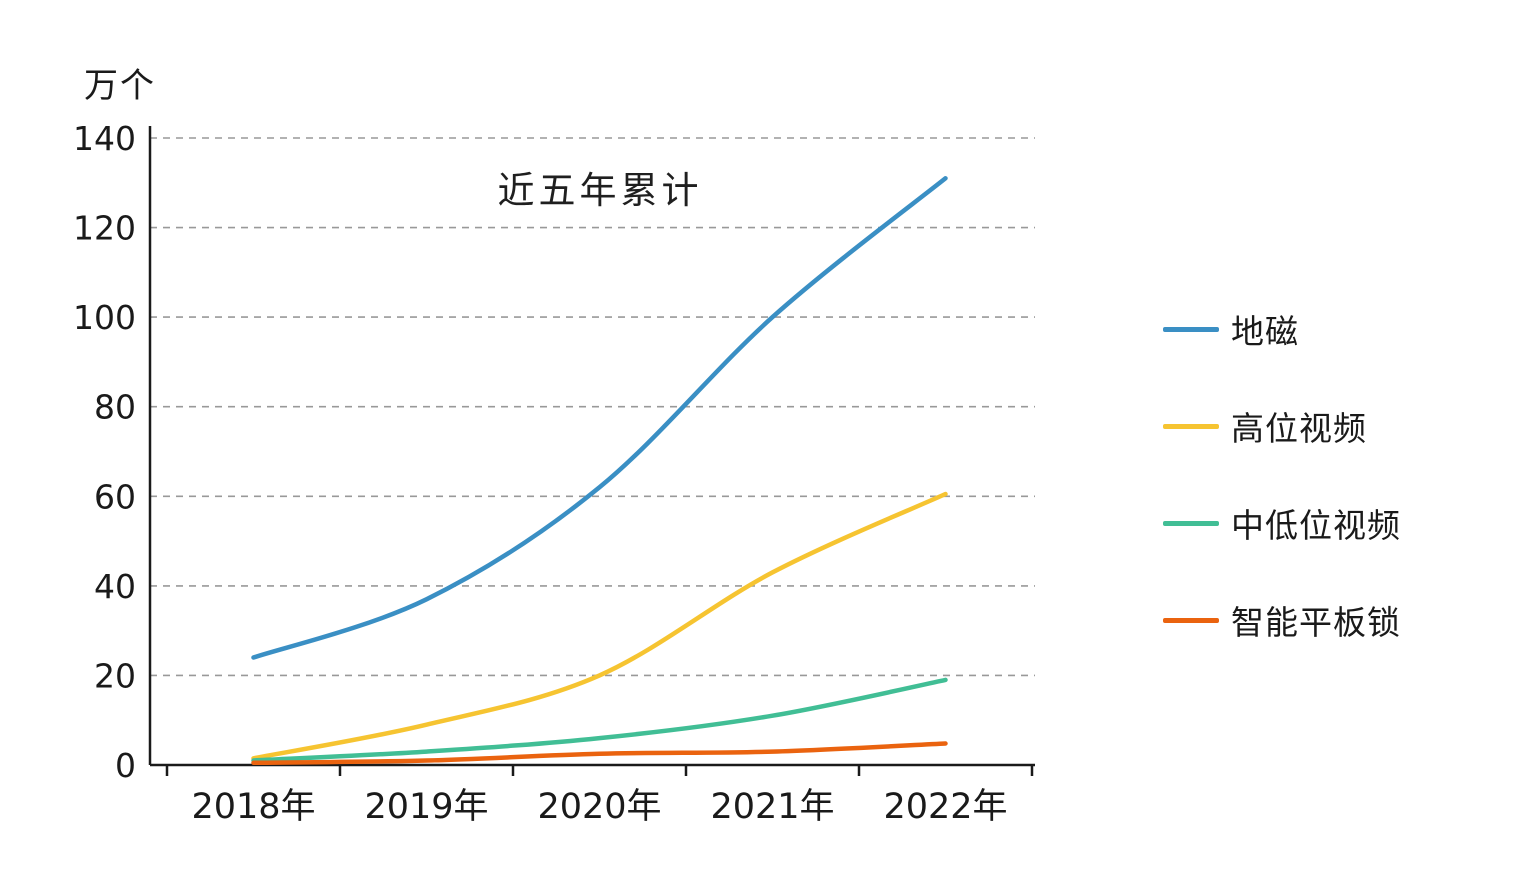 The image size is (1518, 884). I want to click on legend-item-中低位视频: 中低位视频, so click(1282, 523).